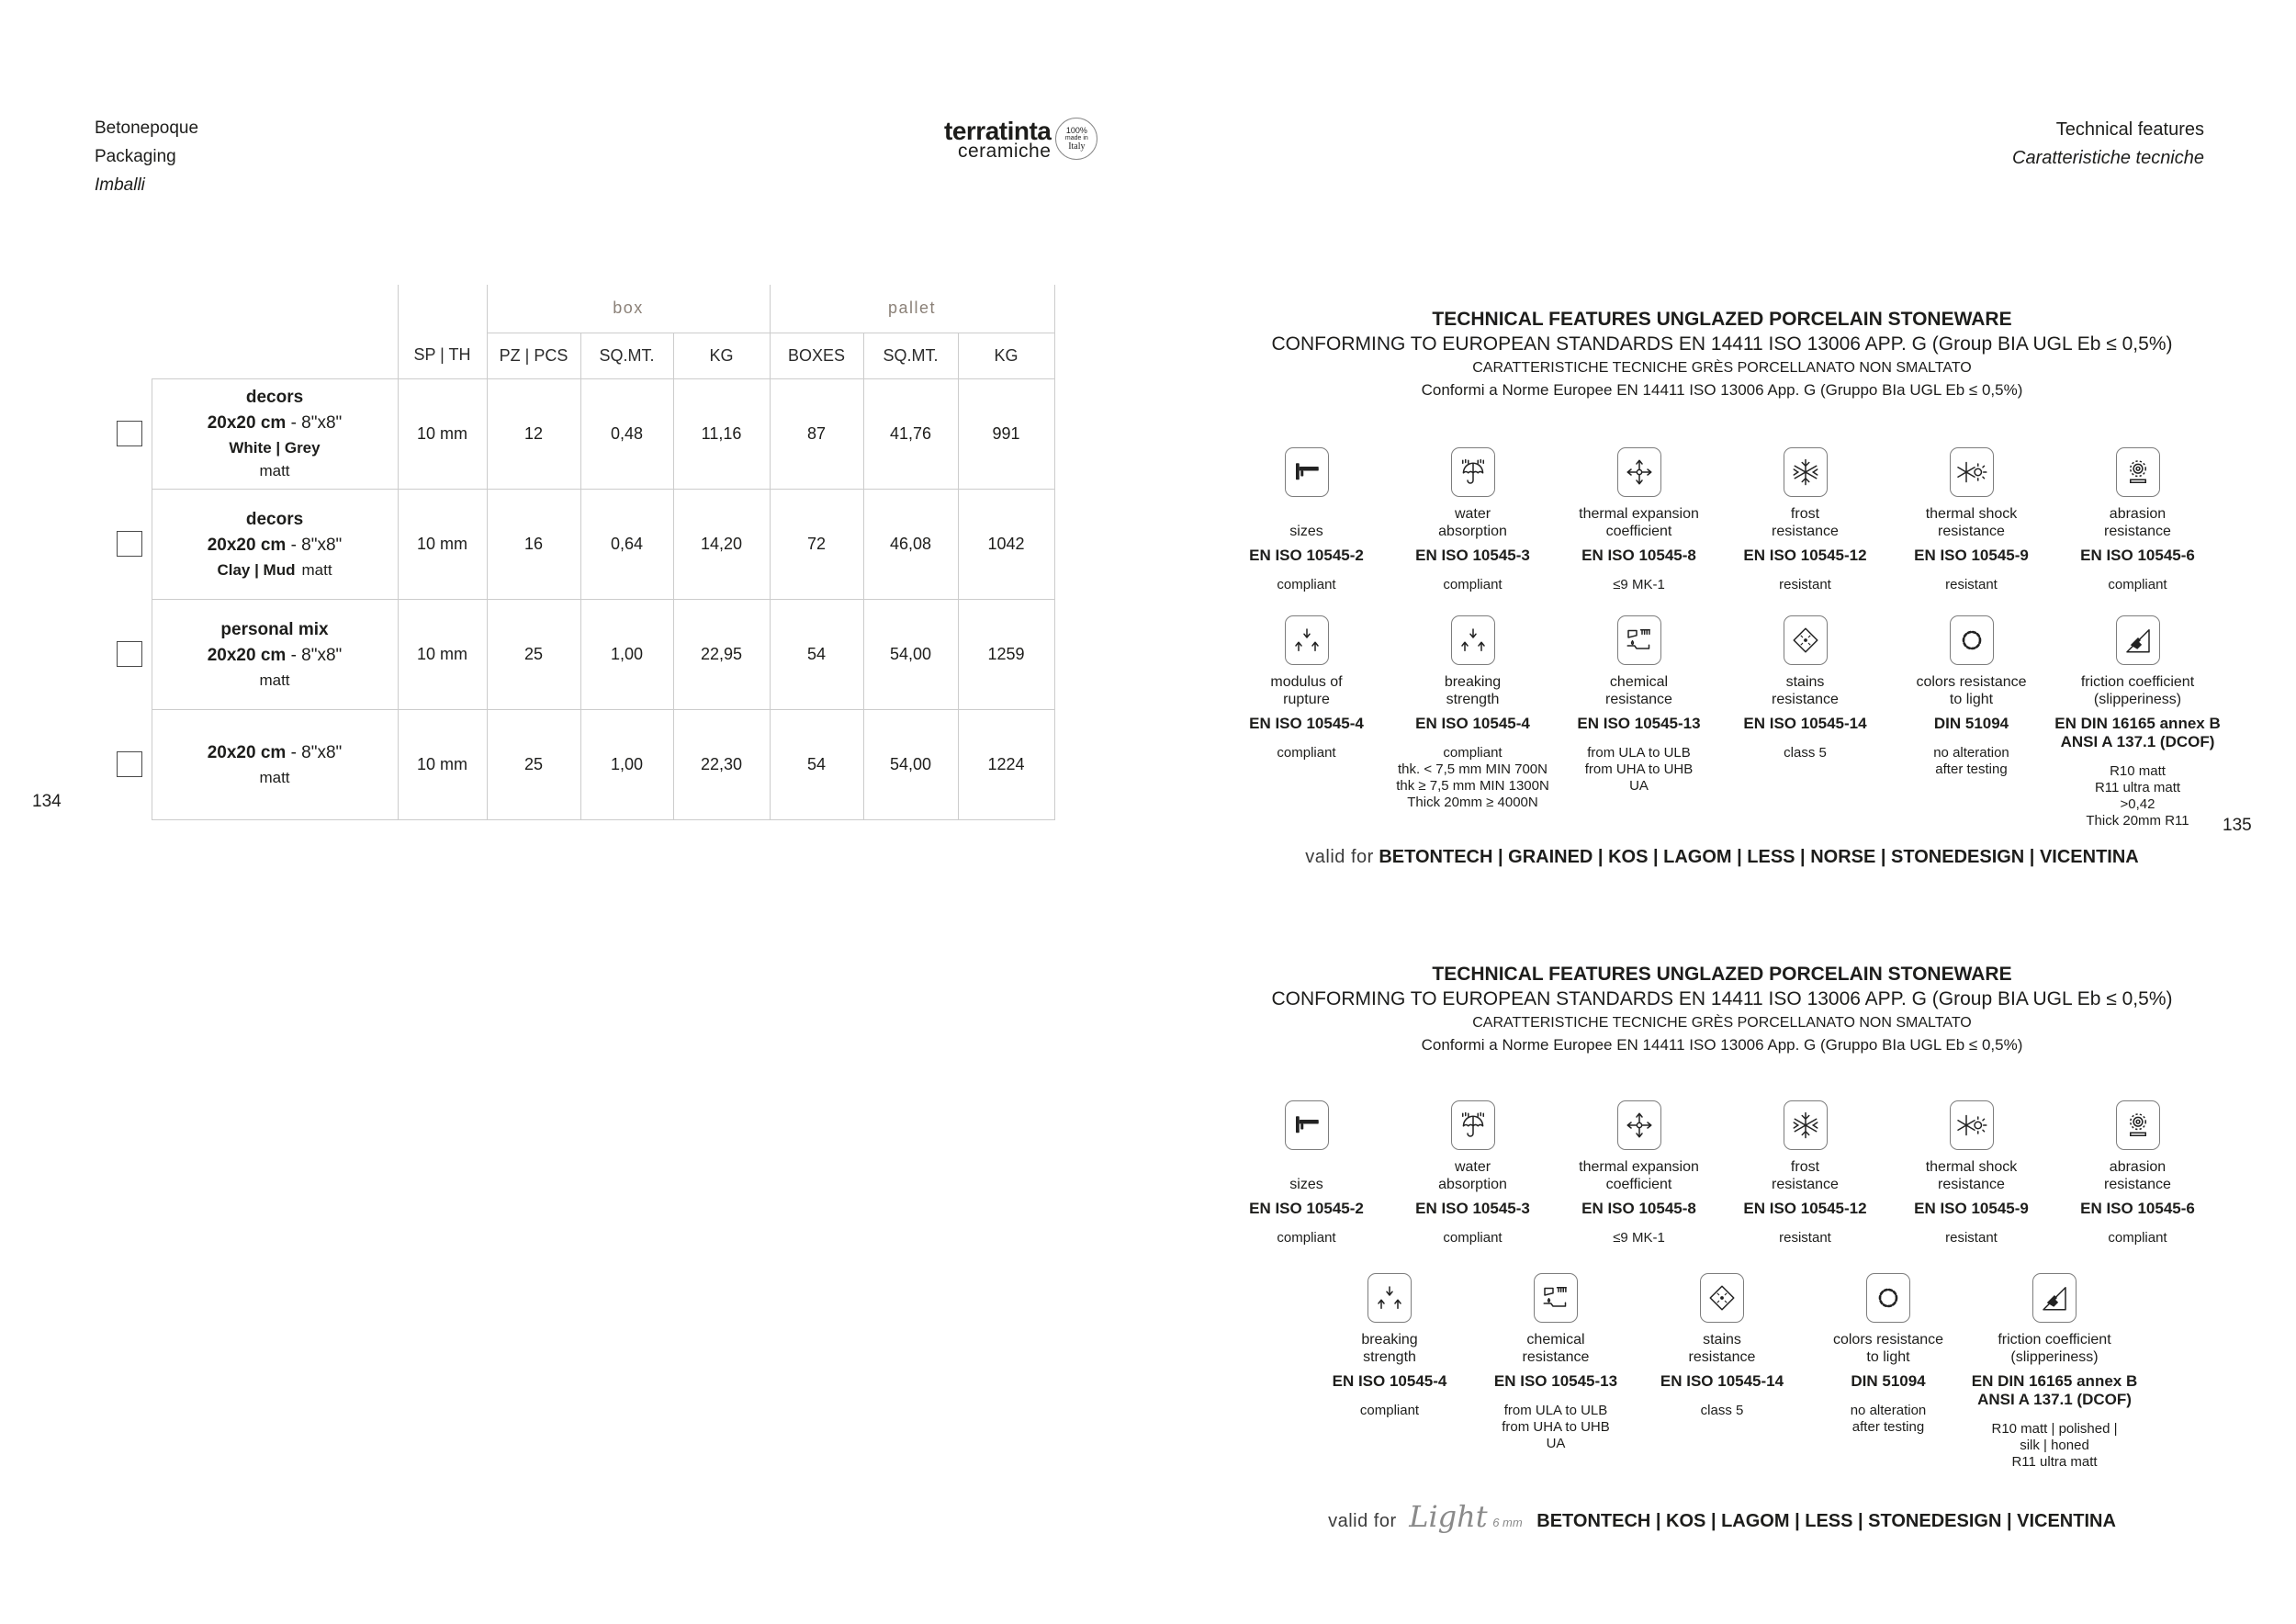  What do you see at coordinates (147, 128) in the screenshot?
I see `collection-title: Betonepoque` at bounding box center [147, 128].